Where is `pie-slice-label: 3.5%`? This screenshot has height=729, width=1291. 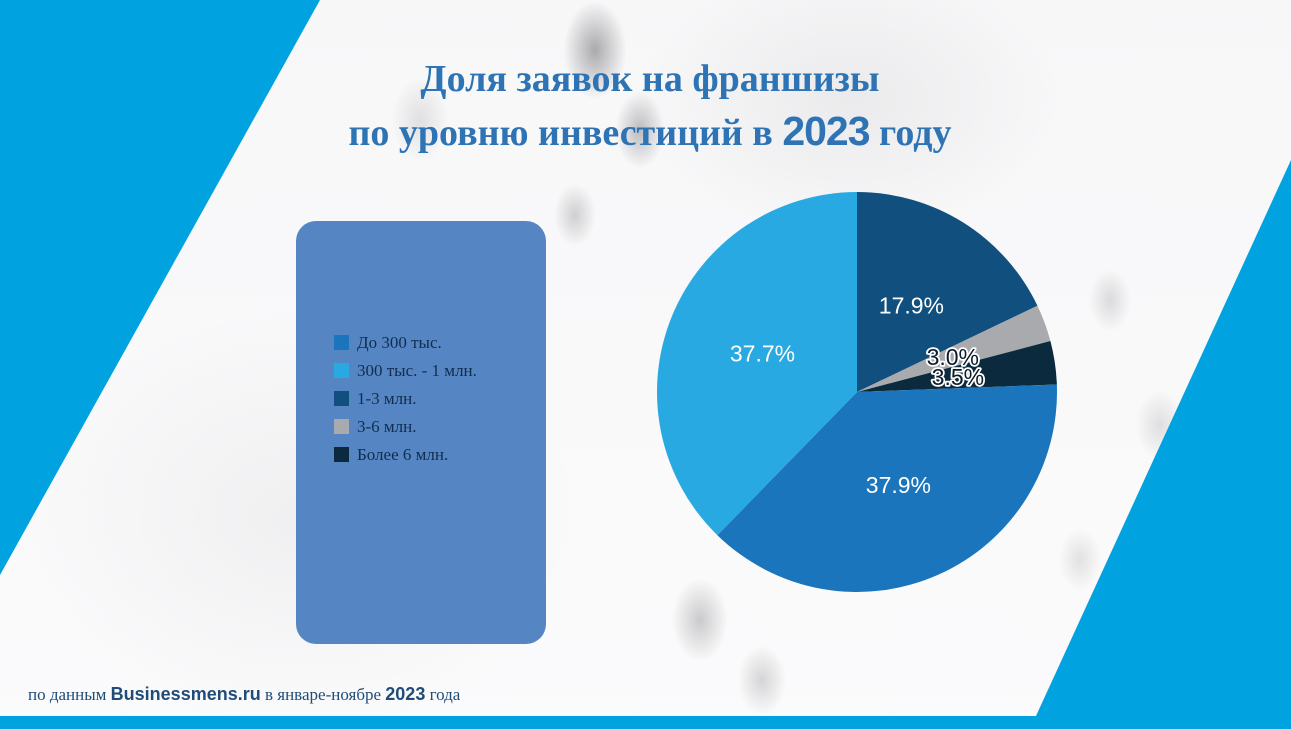 pie-slice-label: 3.5% is located at coordinates (958, 377).